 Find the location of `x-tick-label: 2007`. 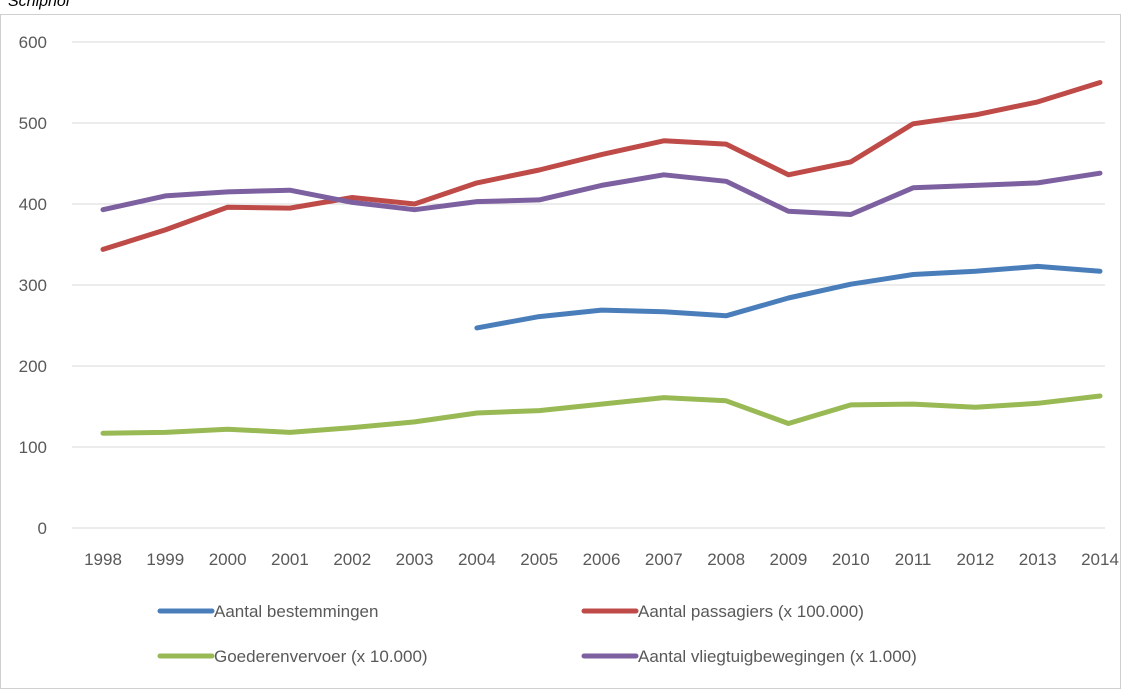

x-tick-label: 2007 is located at coordinates (664, 559).